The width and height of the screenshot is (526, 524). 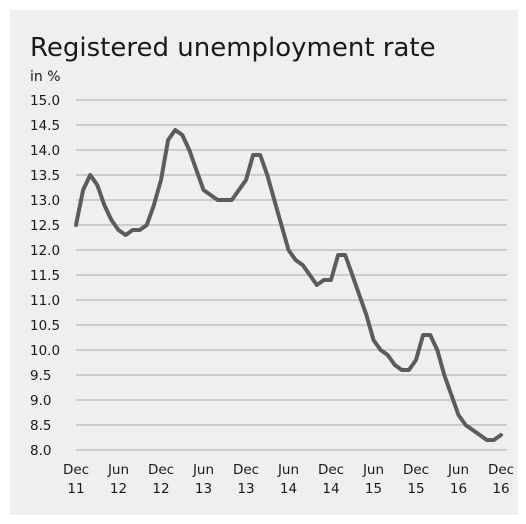 What do you see at coordinates (161, 479) in the screenshot?
I see `x-tick-label: Dec 12` at bounding box center [161, 479].